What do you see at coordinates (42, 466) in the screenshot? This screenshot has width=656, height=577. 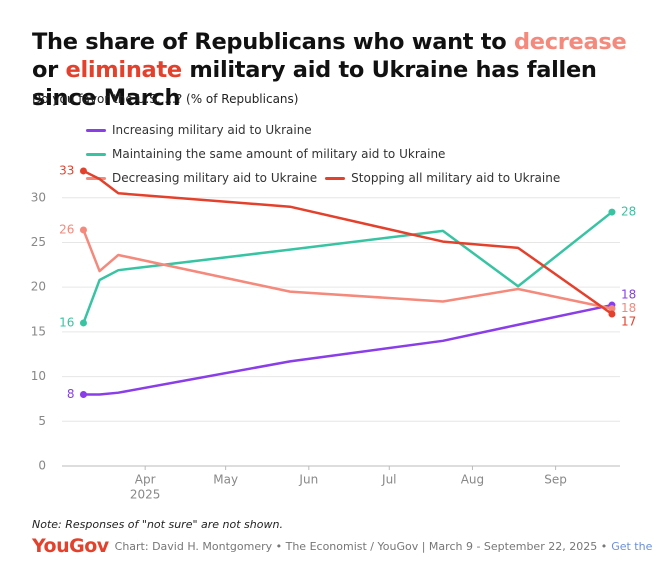 I see `y-tick-label: 0` at bounding box center [42, 466].